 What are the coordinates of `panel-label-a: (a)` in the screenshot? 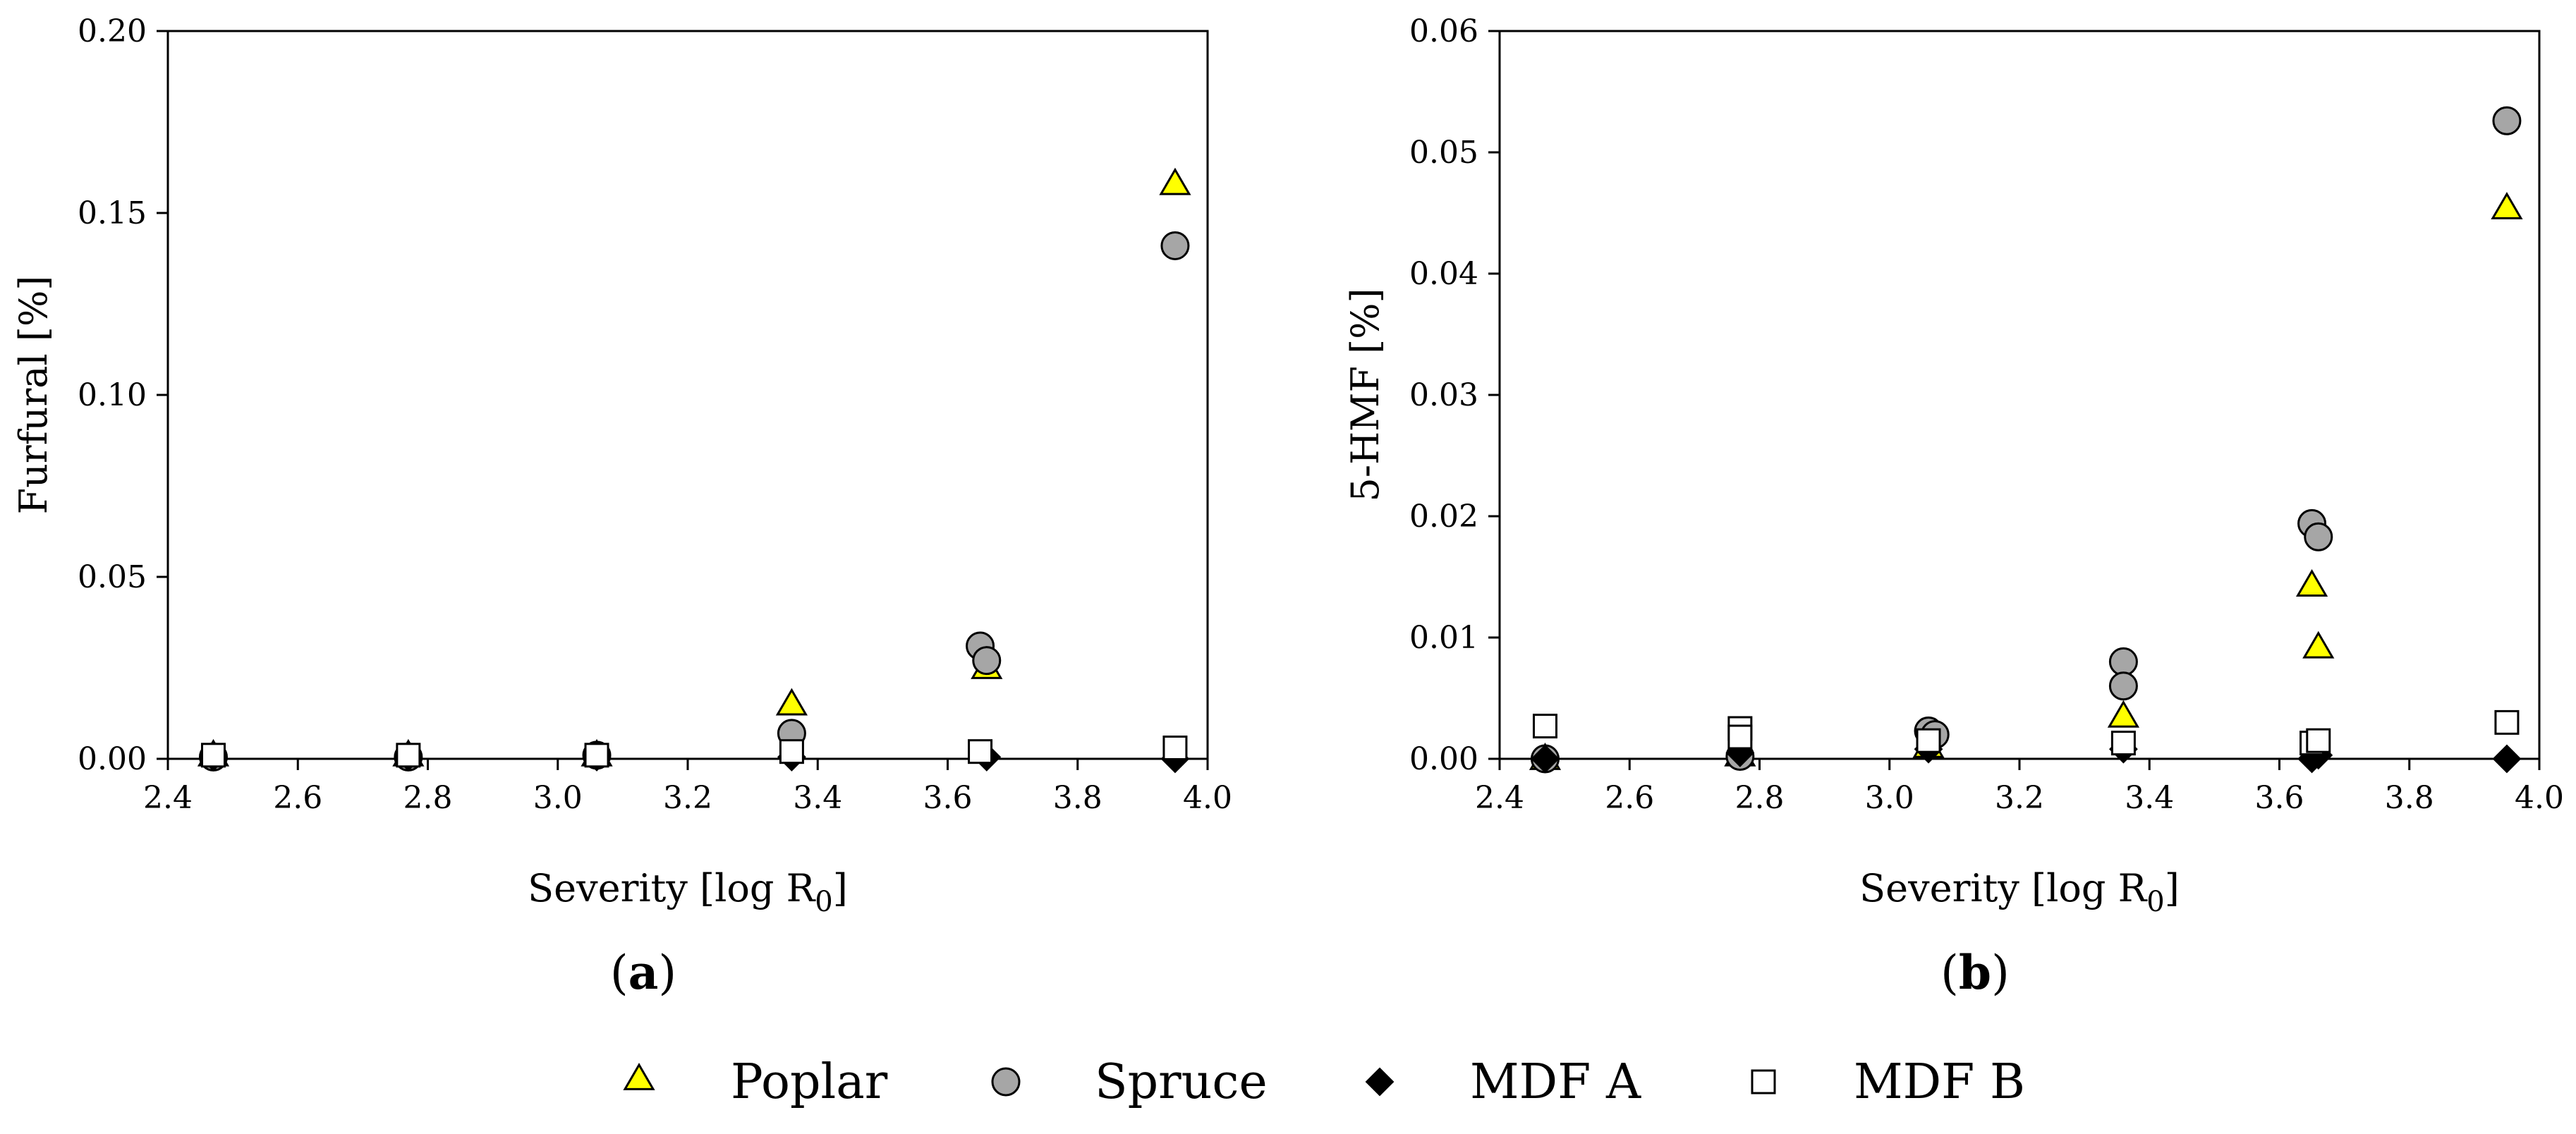 It's located at (643, 972).